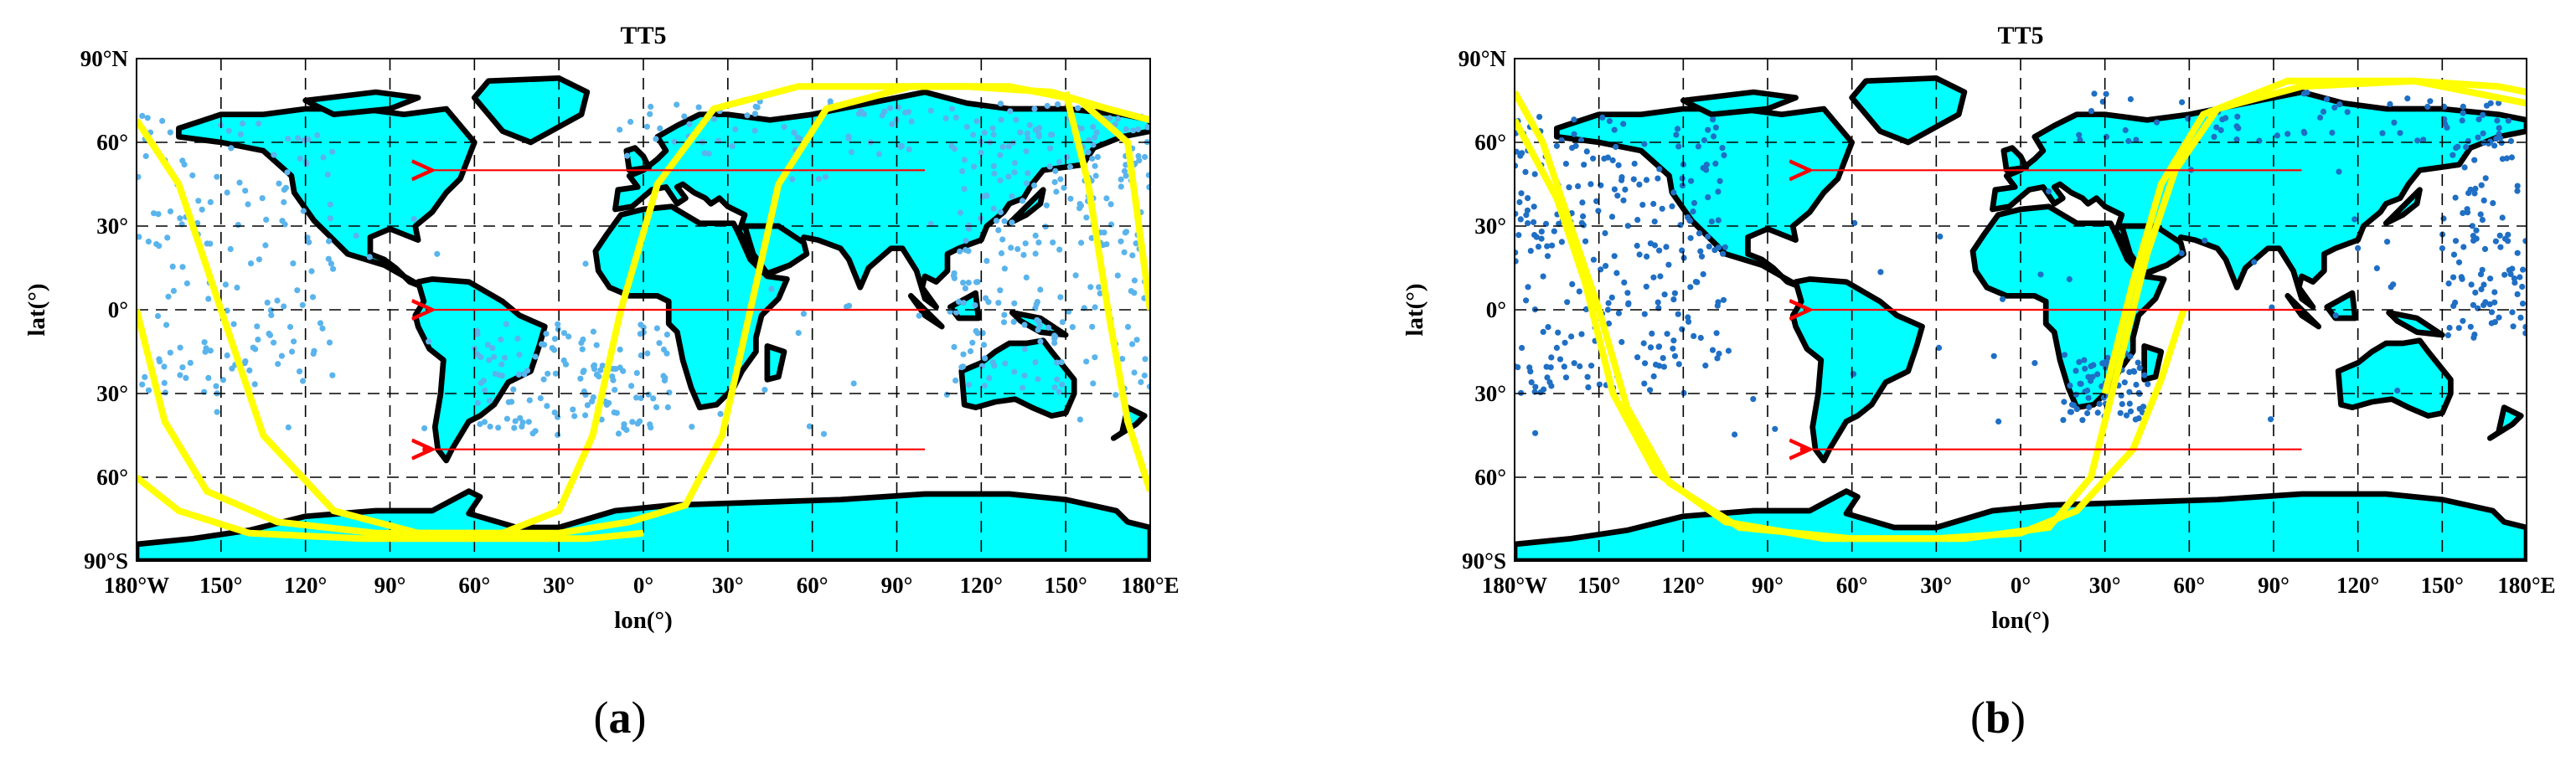  What do you see at coordinates (1804, 449) in the screenshot?
I see `reflection-point` at bounding box center [1804, 449].